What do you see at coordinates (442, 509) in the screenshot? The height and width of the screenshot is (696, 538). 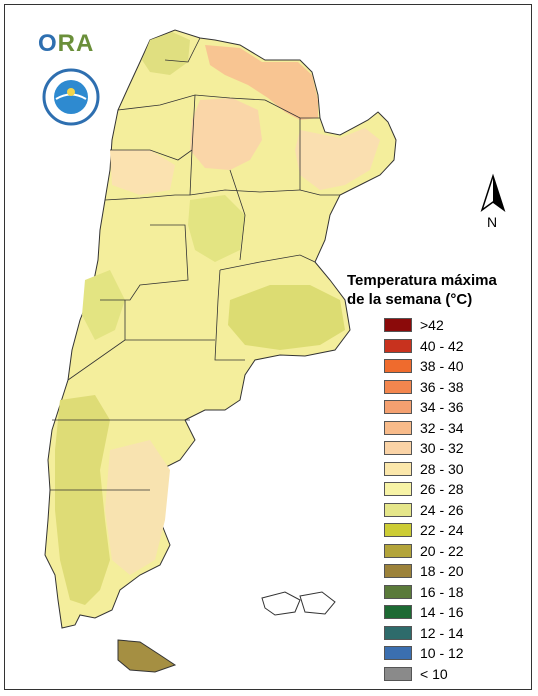 I see `legend-label: 24 - 26` at bounding box center [442, 509].